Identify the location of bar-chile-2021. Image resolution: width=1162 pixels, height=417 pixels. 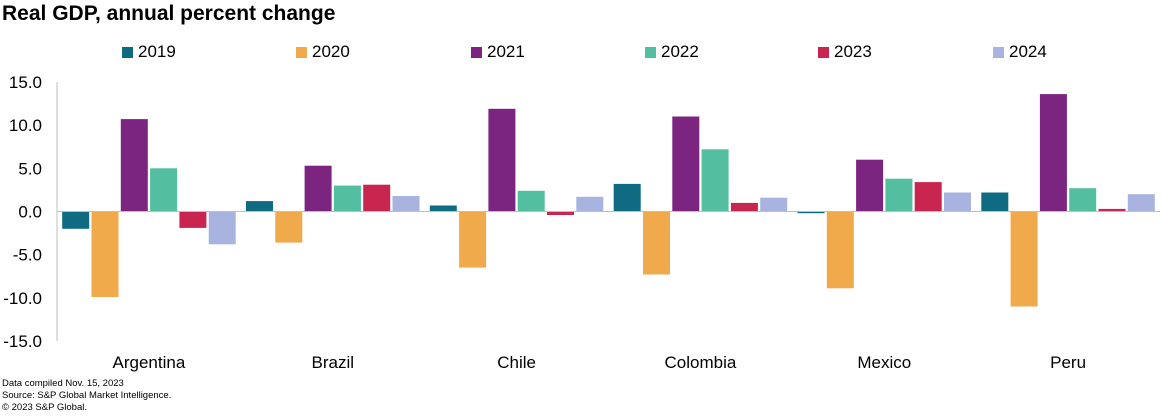
(502, 160).